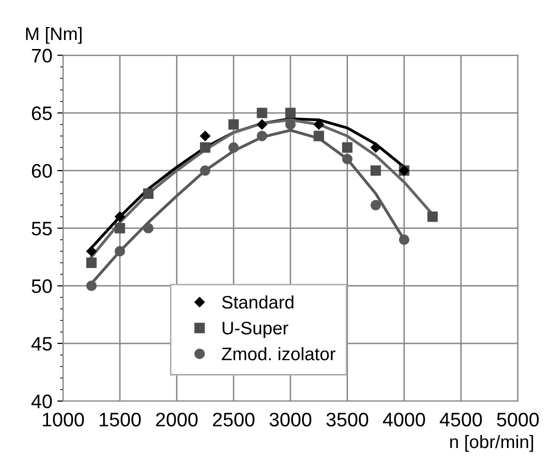  Describe the element at coordinates (42, 171) in the screenshot. I see `y-tick-label: 60` at that location.